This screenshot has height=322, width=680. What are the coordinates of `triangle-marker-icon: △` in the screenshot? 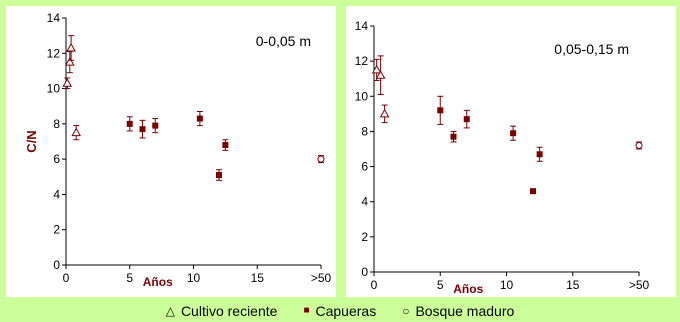 It's located at (170, 311).